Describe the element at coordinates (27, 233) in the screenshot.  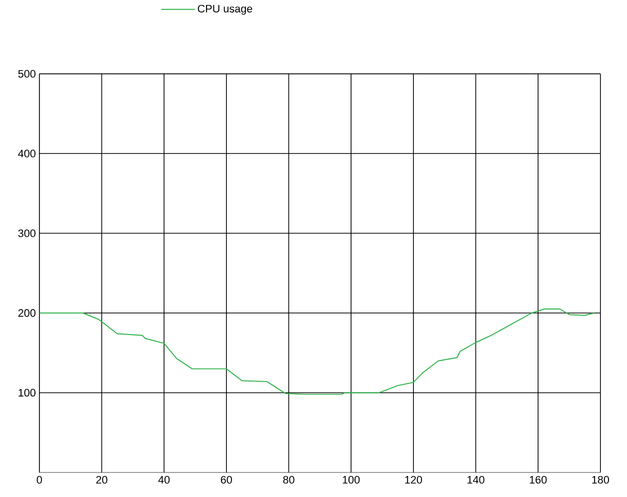
I see `y-tick-label: 300` at that location.